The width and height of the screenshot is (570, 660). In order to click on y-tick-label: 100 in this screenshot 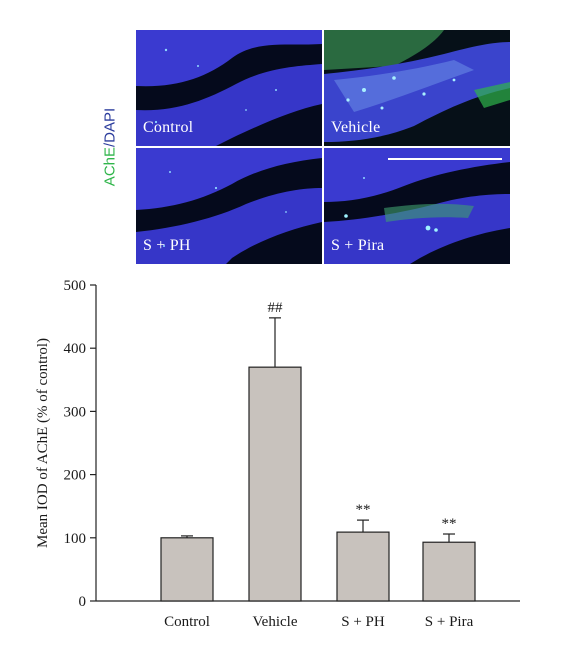, I will do `click(75, 539)`.